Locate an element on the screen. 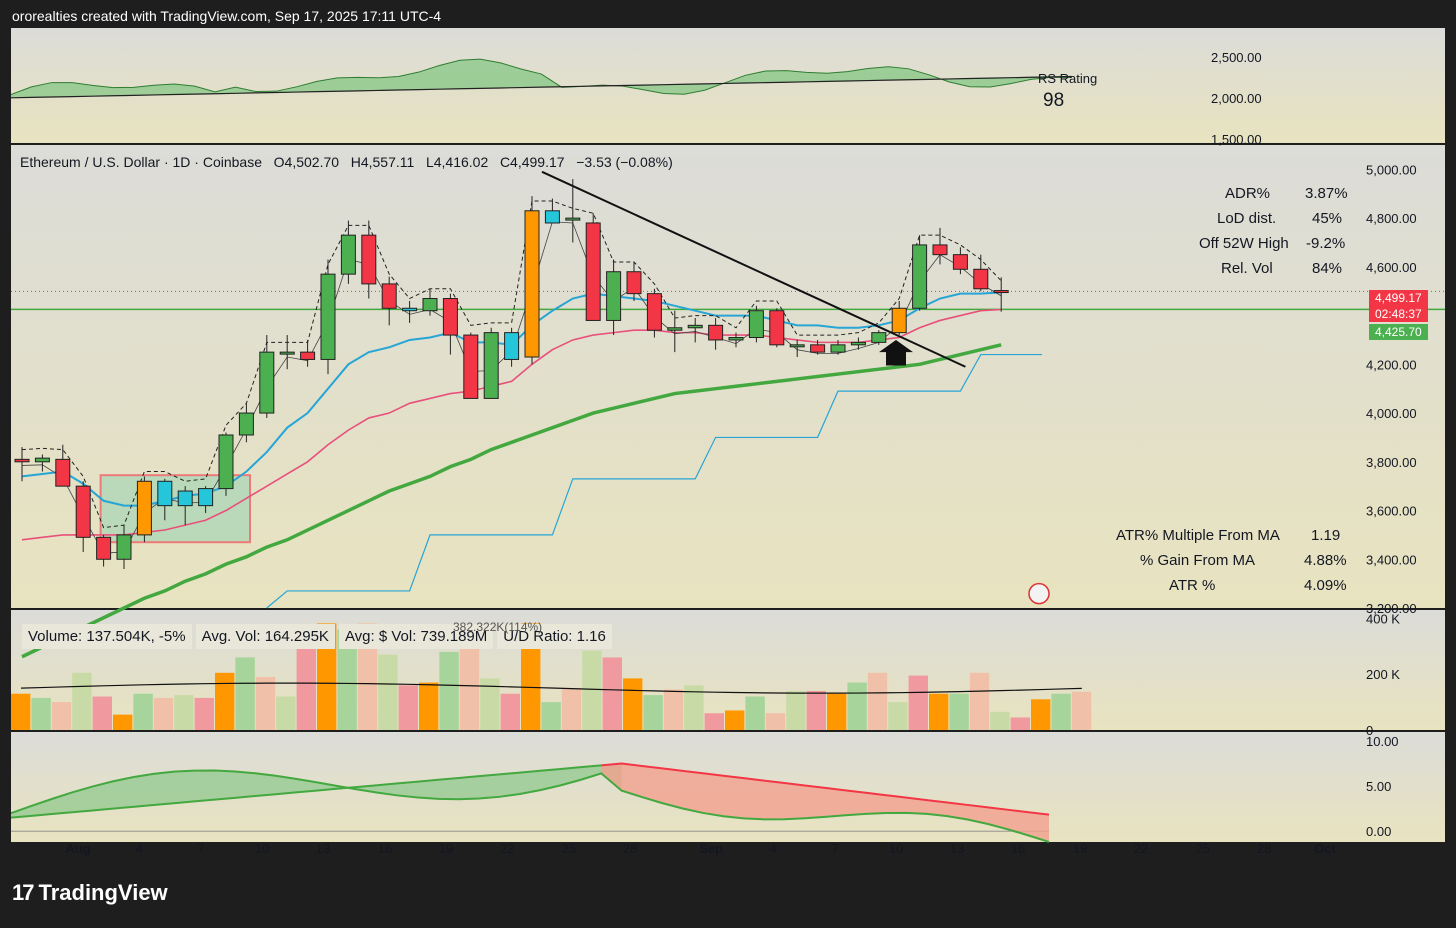  tradingview-logo-icon: 17 is located at coordinates (23, 892).